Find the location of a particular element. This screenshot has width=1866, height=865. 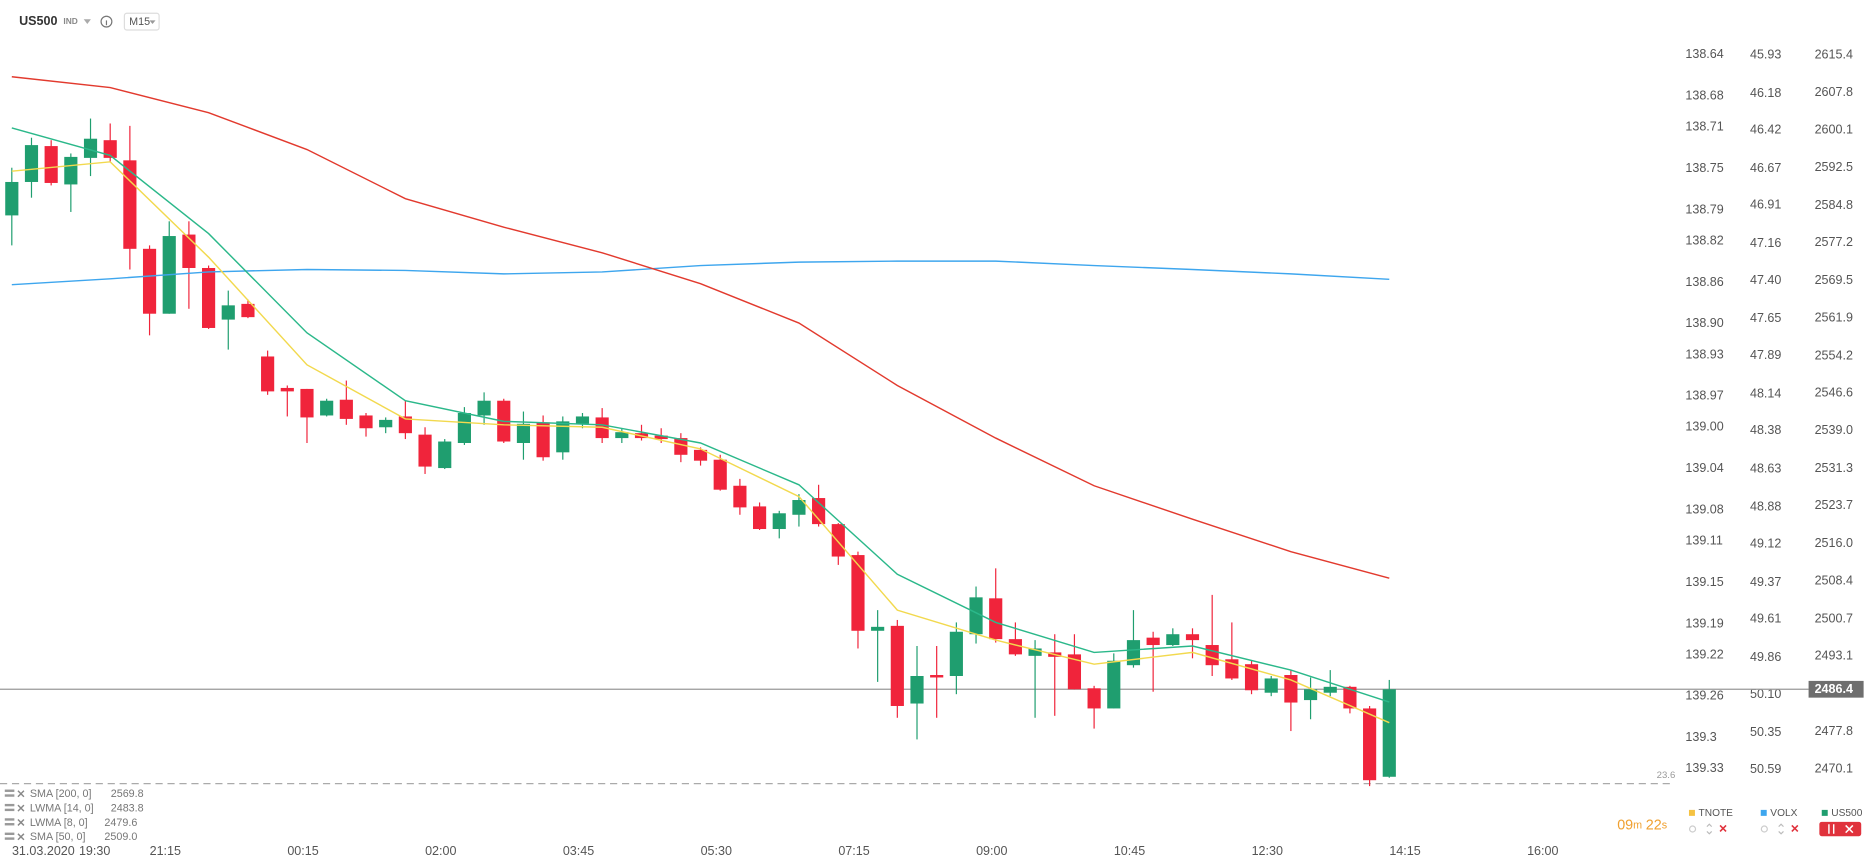

countdown: 09m 22s is located at coordinates (1642, 825).